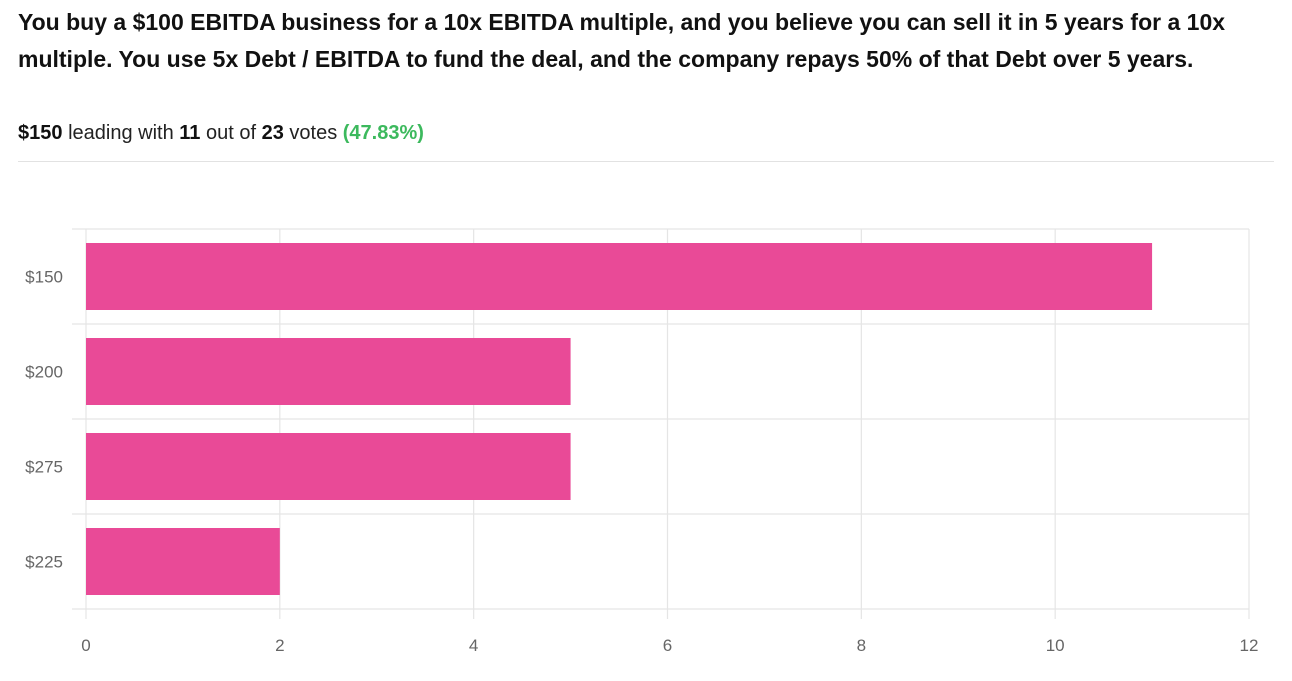 Image resolution: width=1292 pixels, height=681 pixels. What do you see at coordinates (383, 133) in the screenshot?
I see `leader-percent: (47.83%)` at bounding box center [383, 133].